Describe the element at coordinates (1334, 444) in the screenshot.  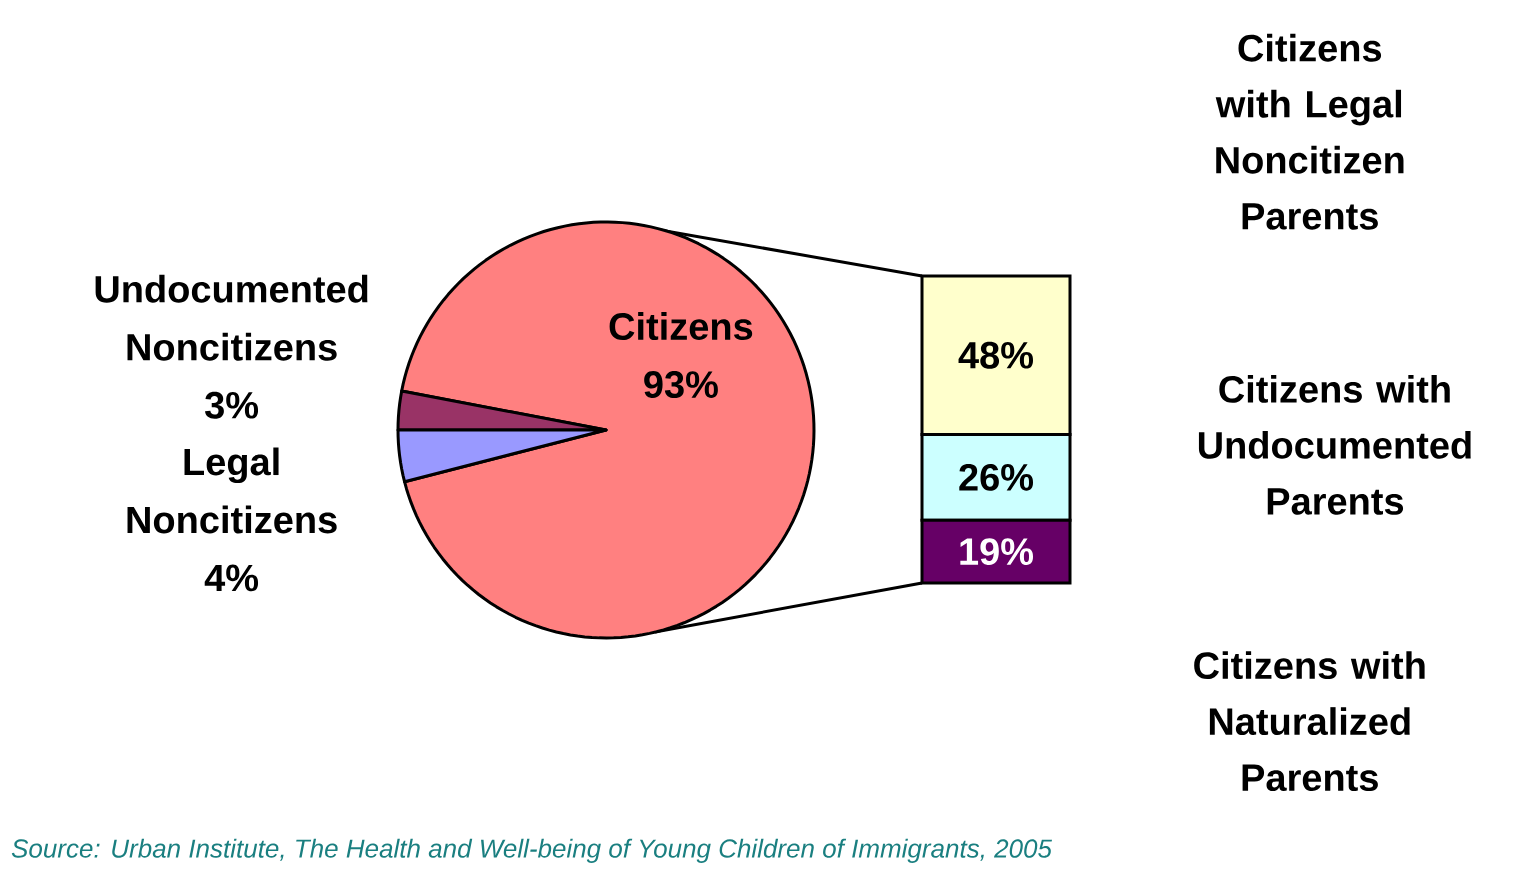
I see `text: Citizens with Undocumented Parents` at that location.